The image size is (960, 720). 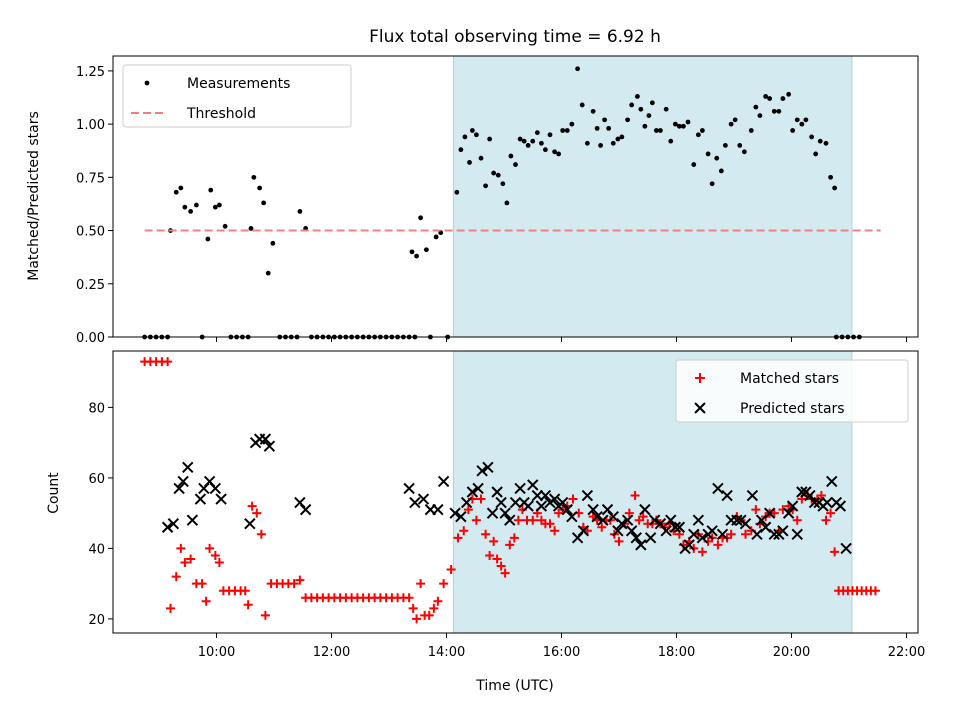 I want to click on bottom-chart-x-tick-label: 18:00, so click(x=676, y=652).